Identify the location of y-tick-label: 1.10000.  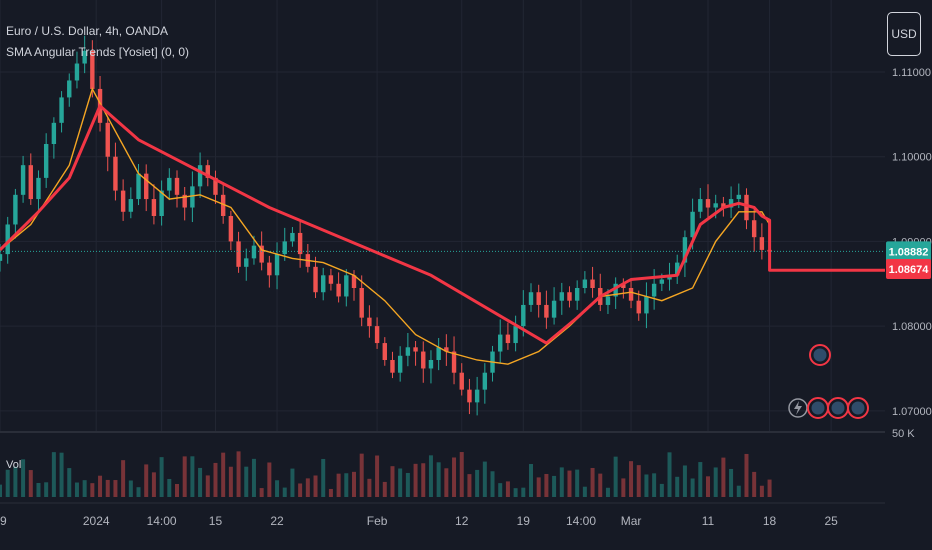
(912, 158).